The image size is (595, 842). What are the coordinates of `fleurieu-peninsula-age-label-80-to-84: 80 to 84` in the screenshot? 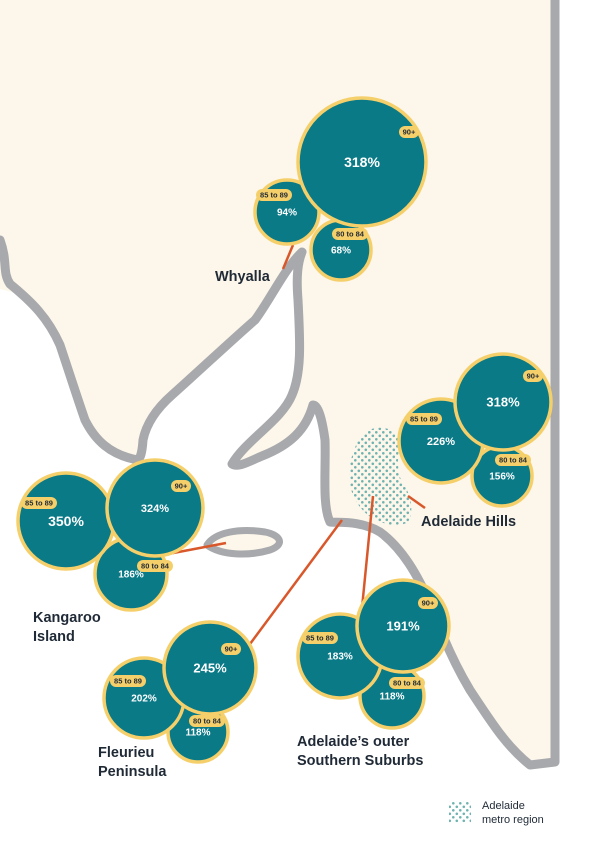 It's located at (207, 721).